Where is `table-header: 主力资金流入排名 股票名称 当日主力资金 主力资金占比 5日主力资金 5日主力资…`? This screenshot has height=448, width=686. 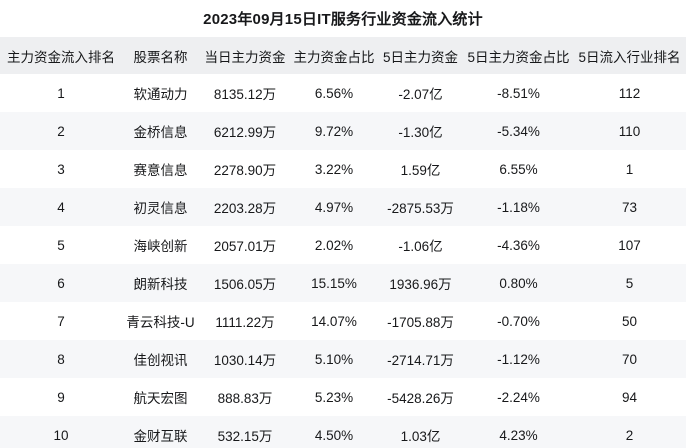
table-header: 主力资金流入排名 股票名称 当日主力资金 主力资金占比 5日主力资金 5日主力资… is located at coordinates (343, 55).